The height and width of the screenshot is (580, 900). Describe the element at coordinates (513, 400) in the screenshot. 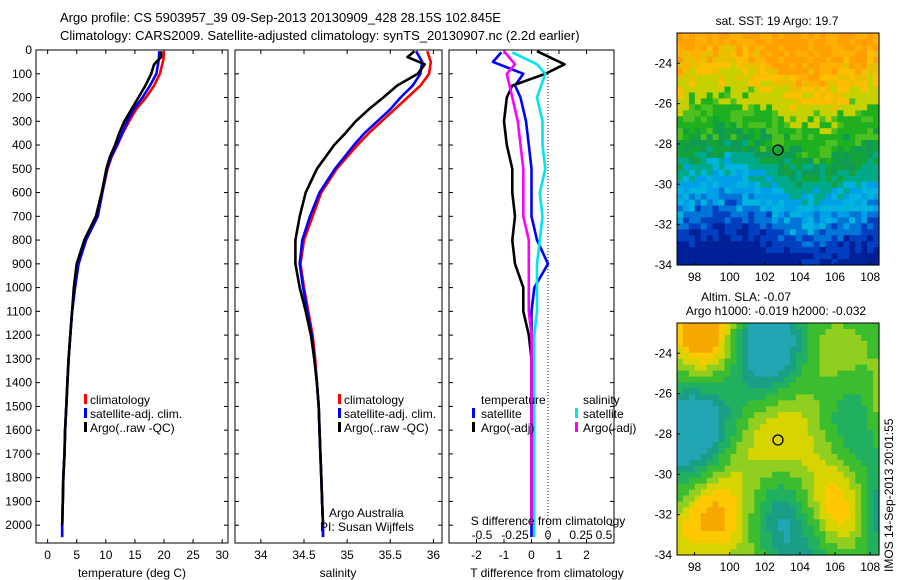

I see `legend-title-temperature: temperature` at that location.